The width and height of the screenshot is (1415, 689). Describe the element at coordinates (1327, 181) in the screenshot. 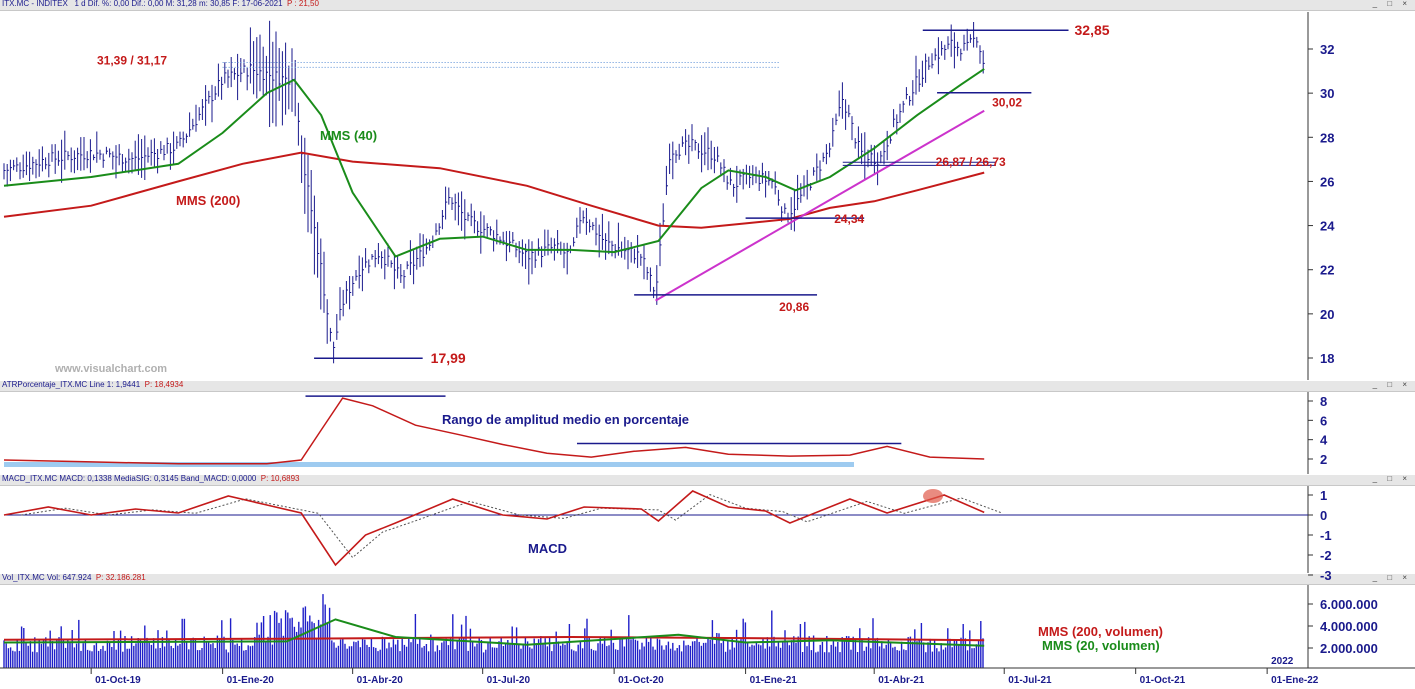

I see `price-ytick-label: 26` at that location.